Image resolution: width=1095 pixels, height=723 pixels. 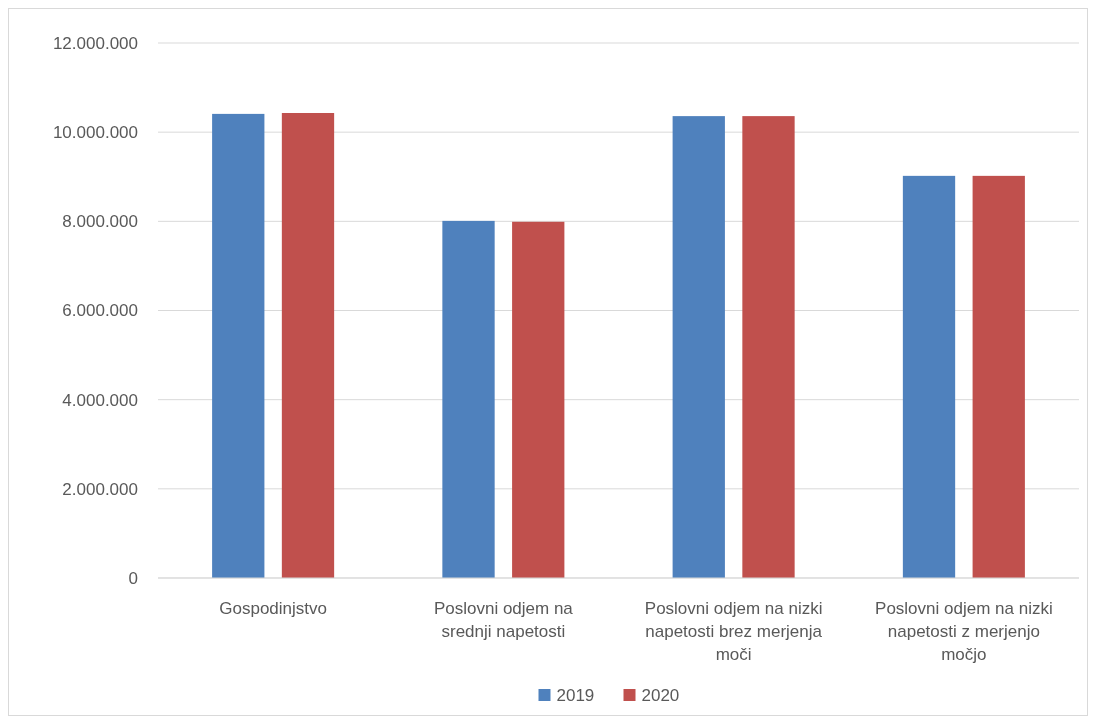 What do you see at coordinates (100, 311) in the screenshot?
I see `y-tick-label: 6.000.000` at bounding box center [100, 311].